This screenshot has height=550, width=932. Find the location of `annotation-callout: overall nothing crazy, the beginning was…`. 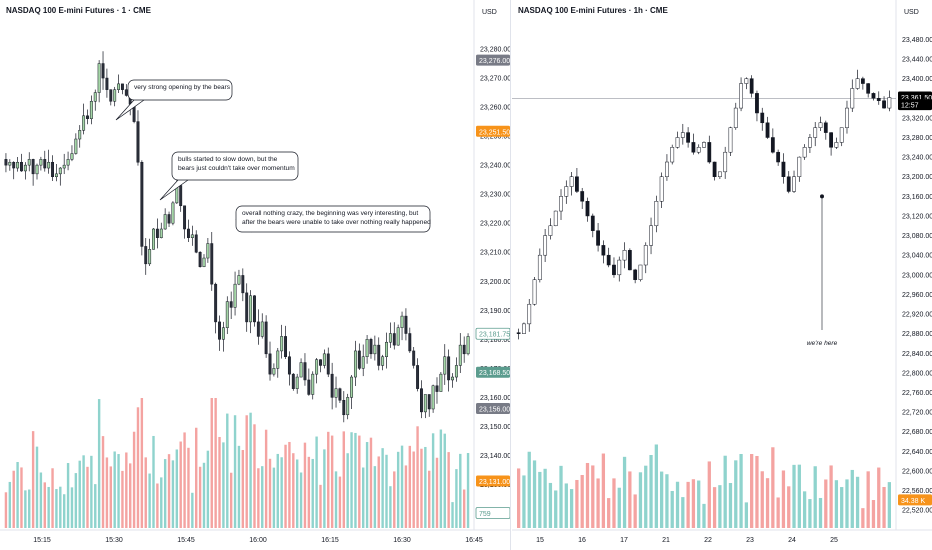

annotation-callout: overall nothing crazy, the beginning was… is located at coordinates (333, 219).